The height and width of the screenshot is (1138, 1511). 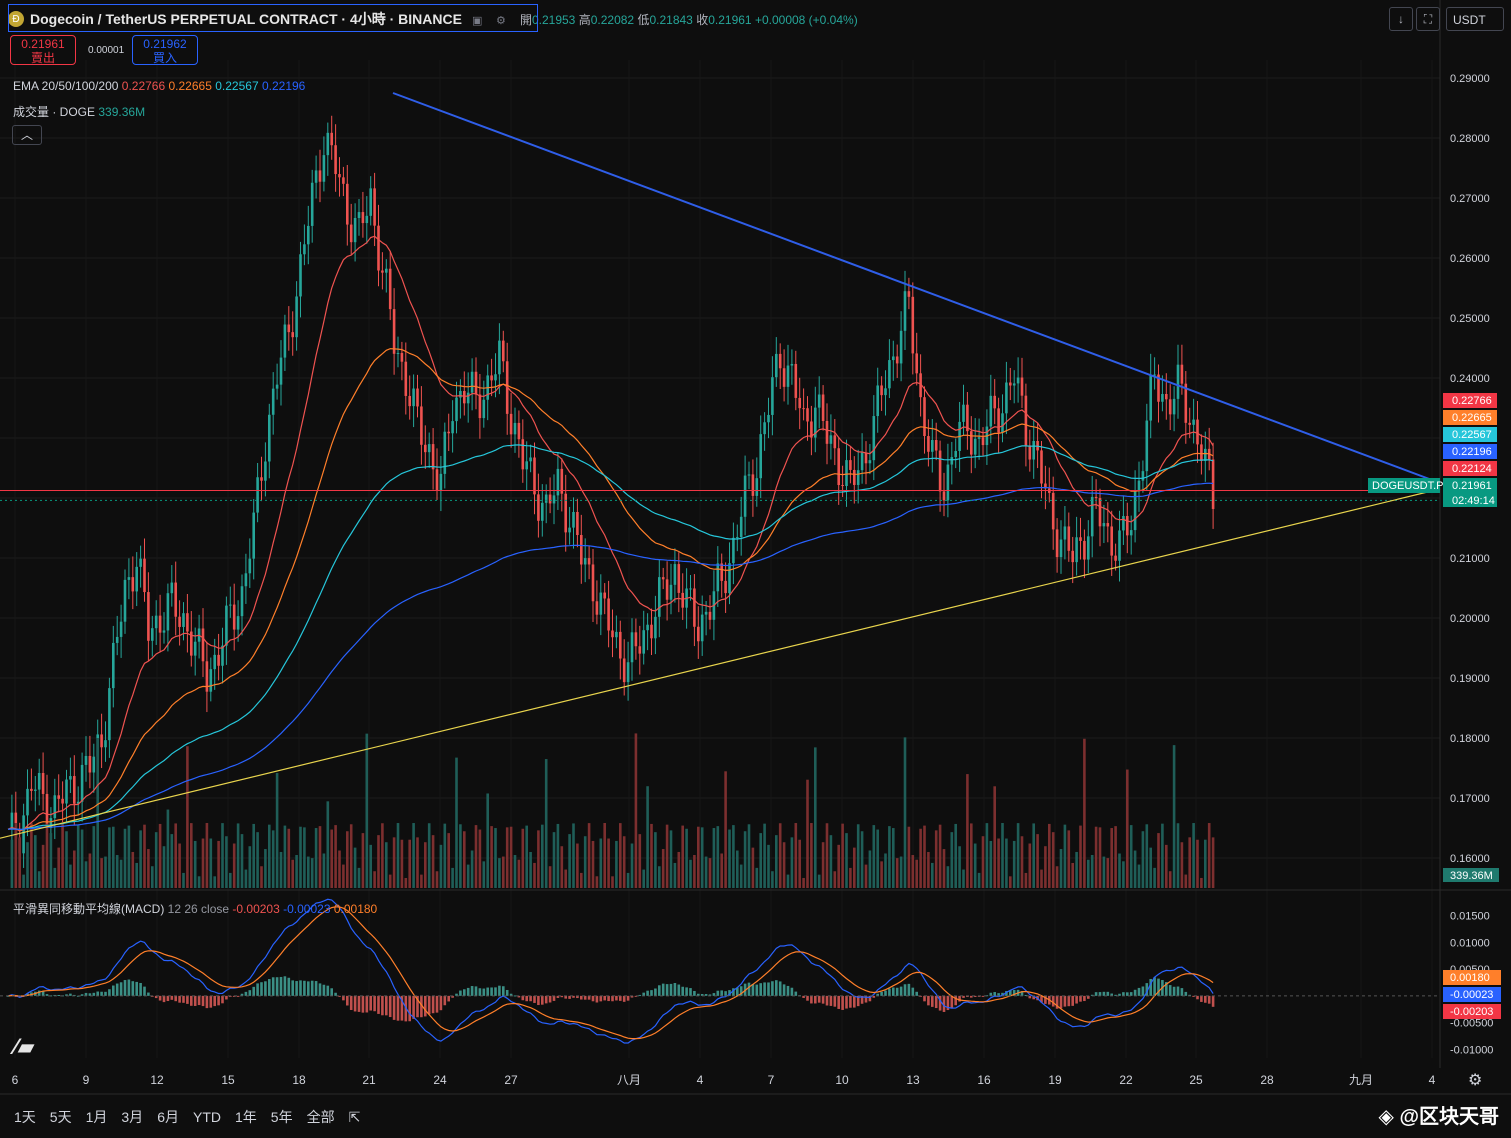 I want to click on range-ytd: YTD, so click(x=206, y=1117).